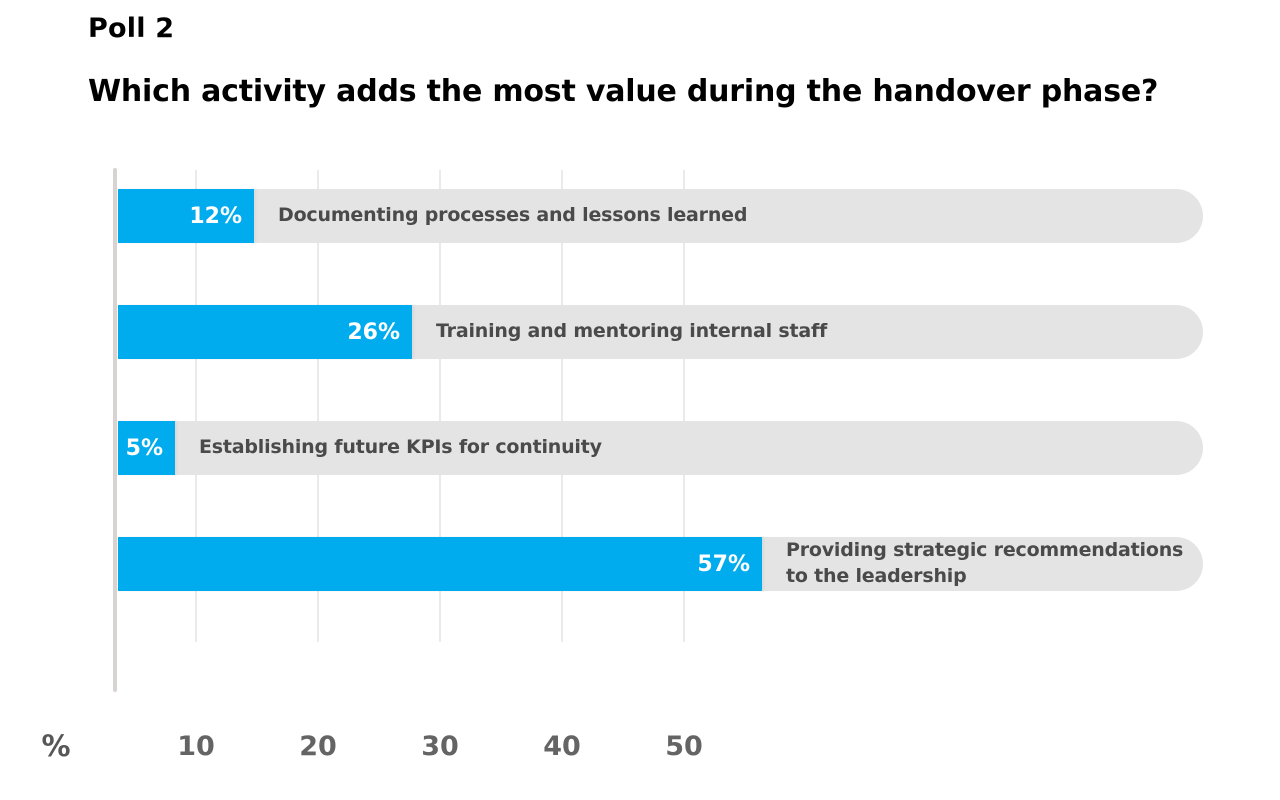 This screenshot has width=1280, height=800. I want to click on x-axis-tick-label: 40, so click(562, 746).